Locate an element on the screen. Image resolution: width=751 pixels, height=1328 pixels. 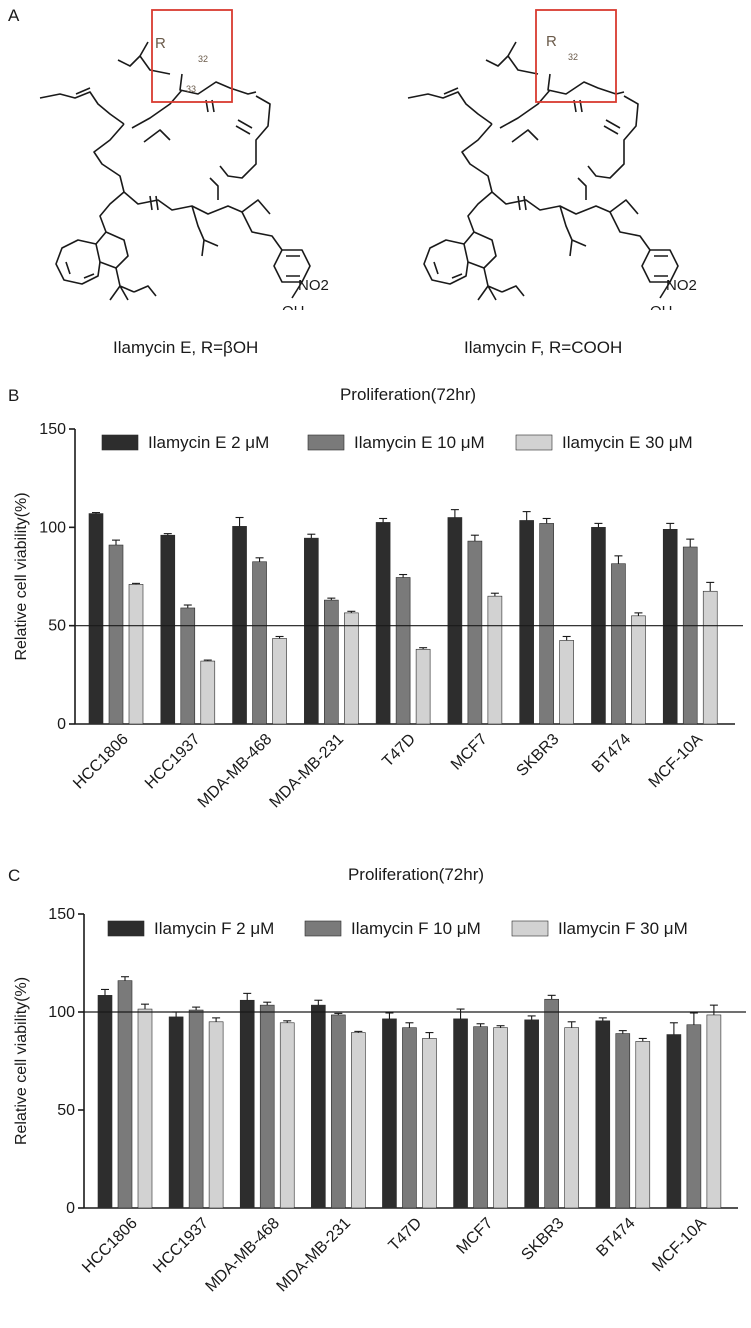
chart-c-legend-label: Ilamycin F 30 μM is located at coordinates (623, 928).